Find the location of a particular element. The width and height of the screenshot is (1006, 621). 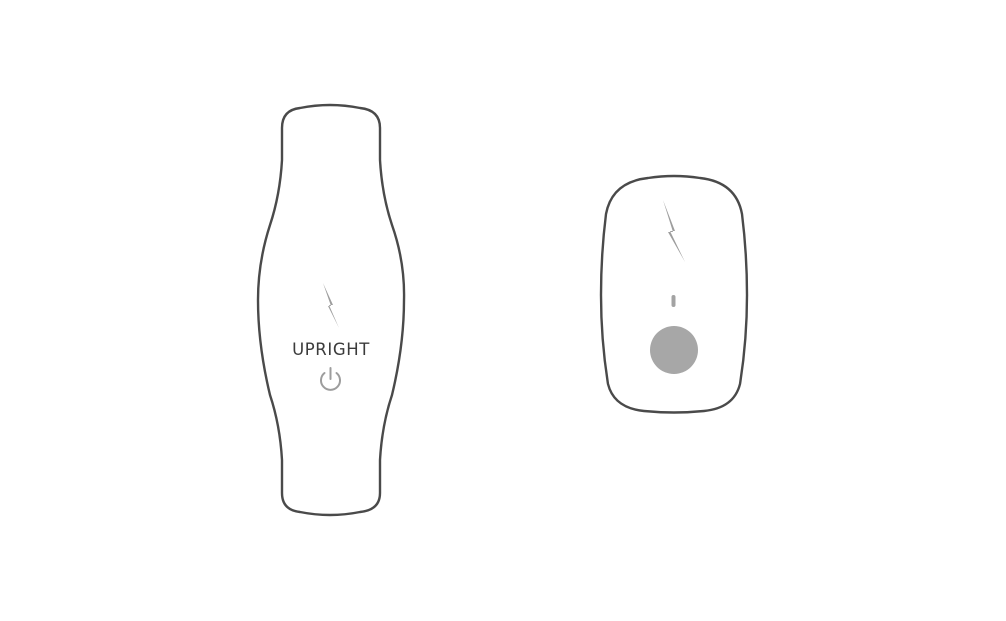

brand-label: UPRIGHT is located at coordinates (331, 349).